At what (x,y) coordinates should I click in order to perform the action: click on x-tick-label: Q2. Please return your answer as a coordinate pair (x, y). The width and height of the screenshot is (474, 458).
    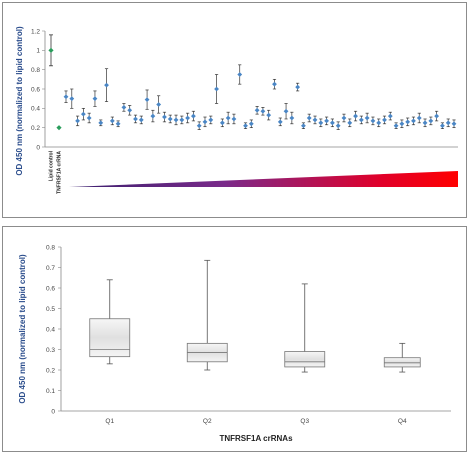
    Looking at the image, I should click on (207, 421).